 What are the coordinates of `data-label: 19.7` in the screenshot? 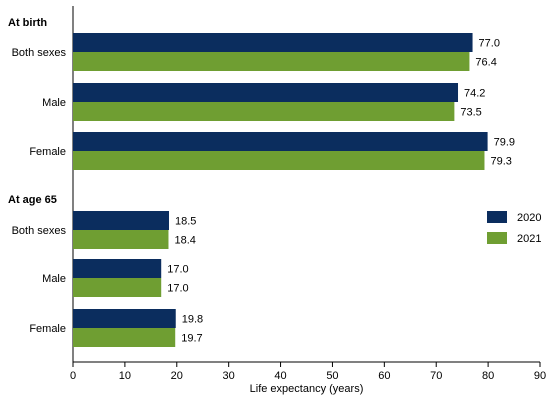 It's located at (191, 339).